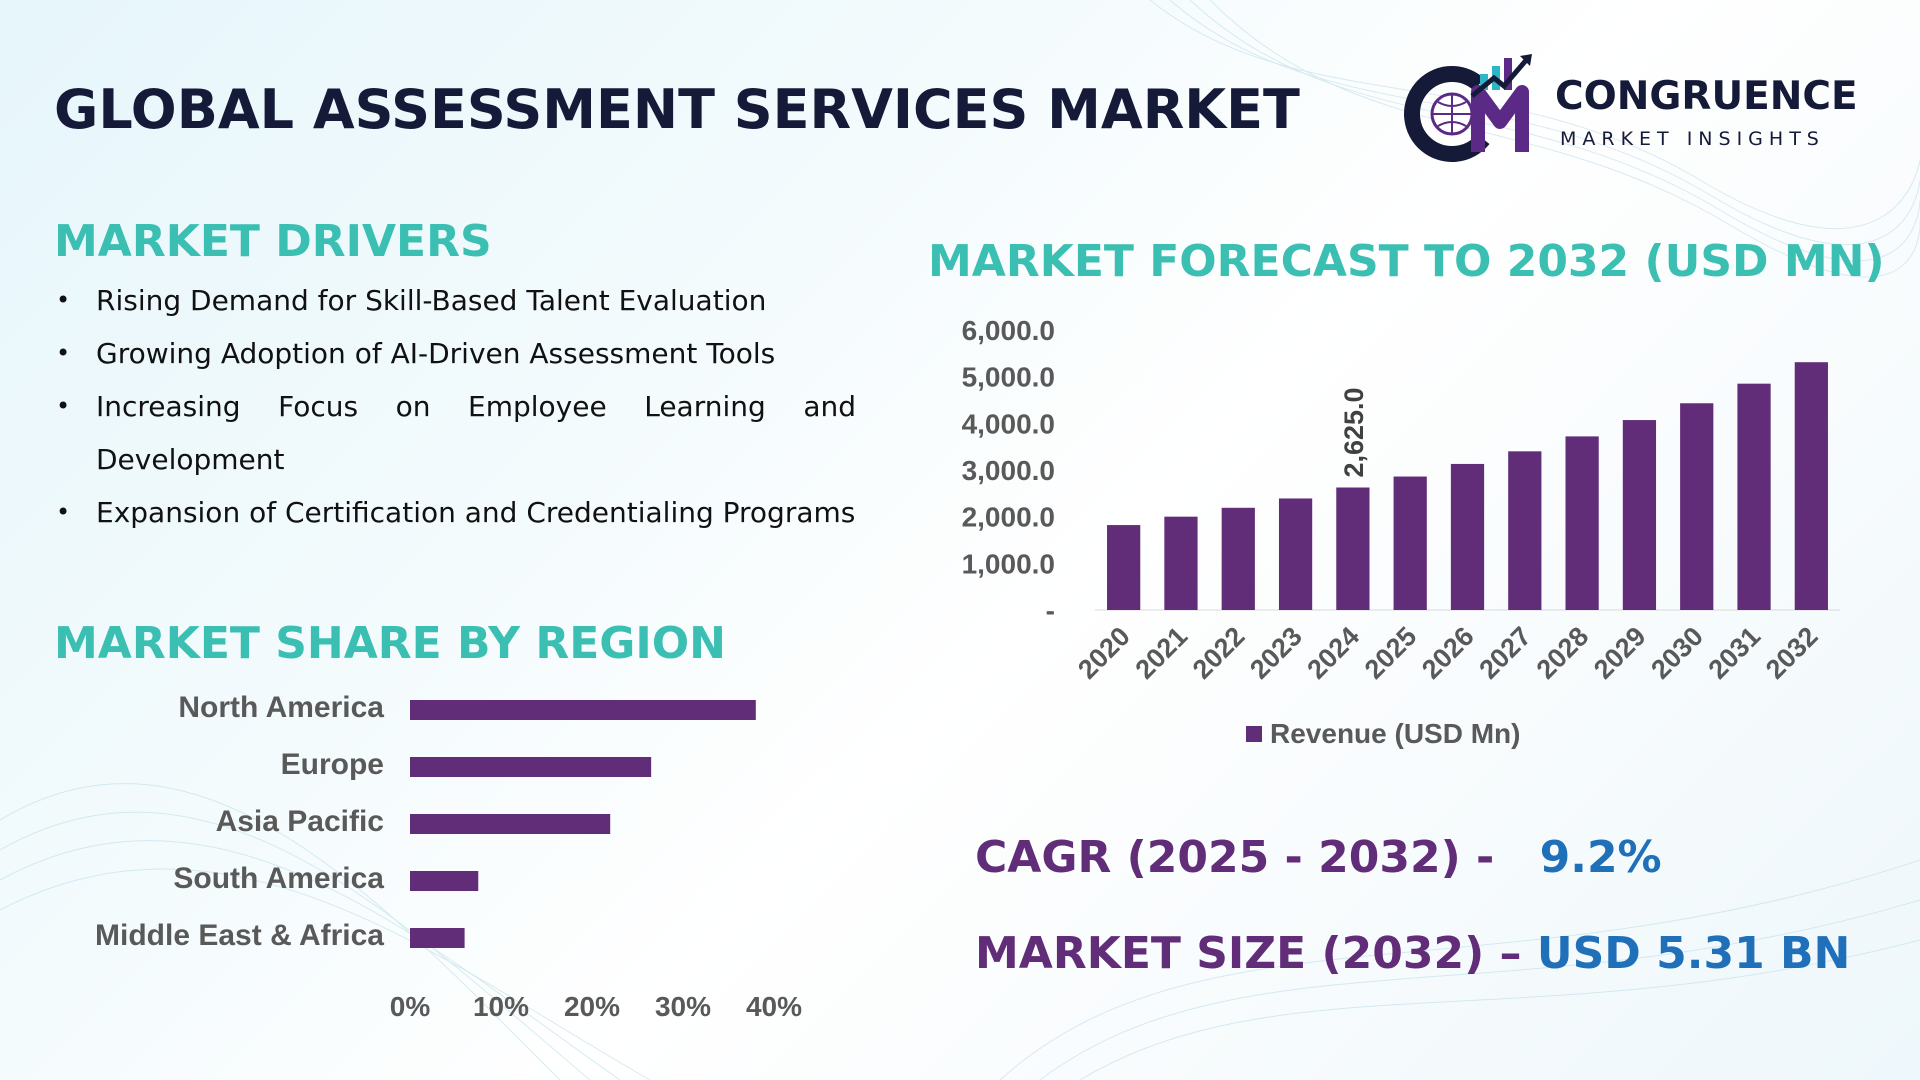  I want to click on forecast-bar-2026, so click(1467, 536).